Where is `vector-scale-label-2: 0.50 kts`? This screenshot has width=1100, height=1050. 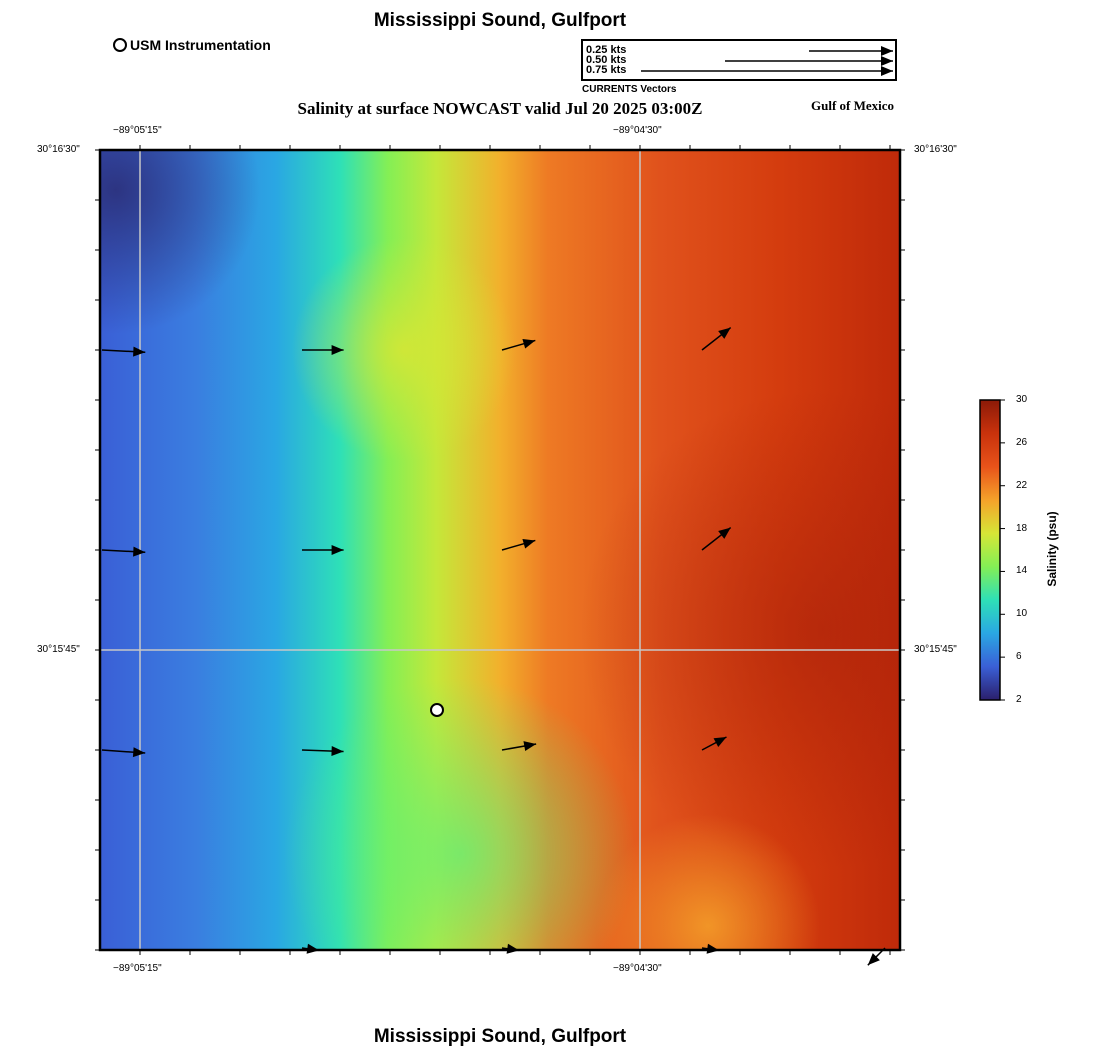 vector-scale-label-2: 0.50 kts is located at coordinates (606, 60).